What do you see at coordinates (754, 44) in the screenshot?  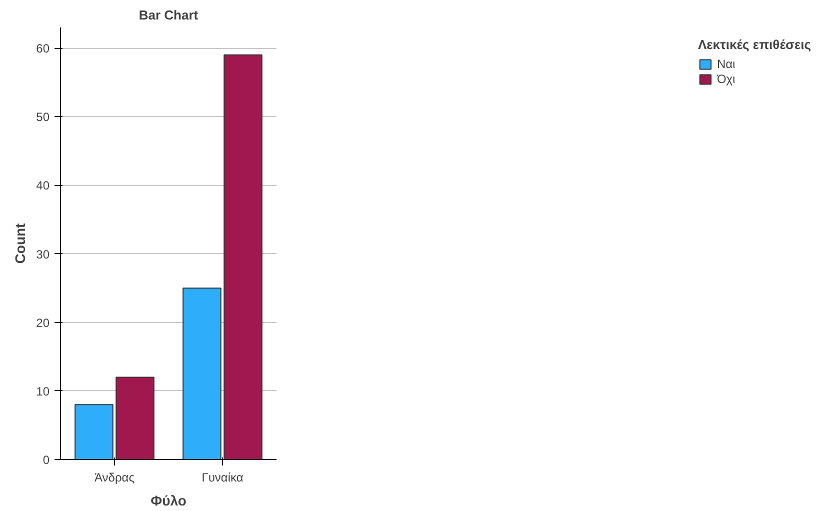 I see `legend-title: Λεκτικές επιθέσεις` at bounding box center [754, 44].